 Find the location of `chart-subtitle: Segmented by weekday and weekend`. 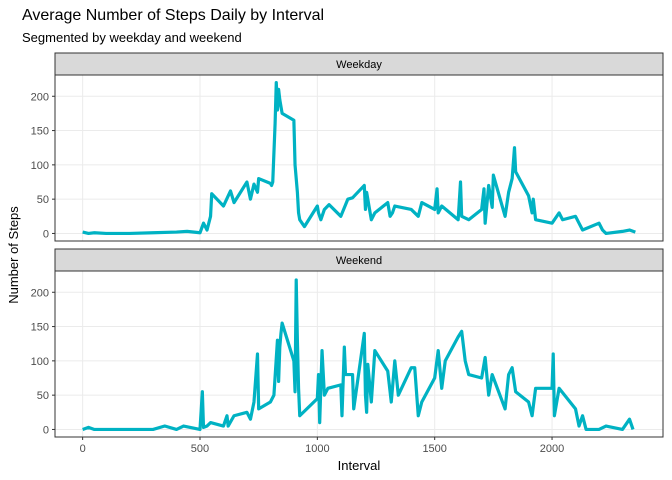

chart-subtitle: Segmented by weekday and weekend is located at coordinates (132, 37).